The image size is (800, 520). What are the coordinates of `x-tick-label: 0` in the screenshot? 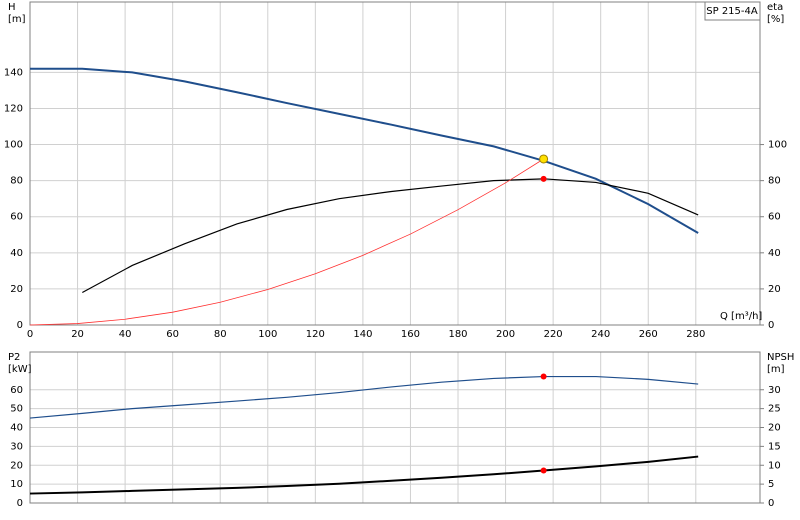 It's located at (30, 334).